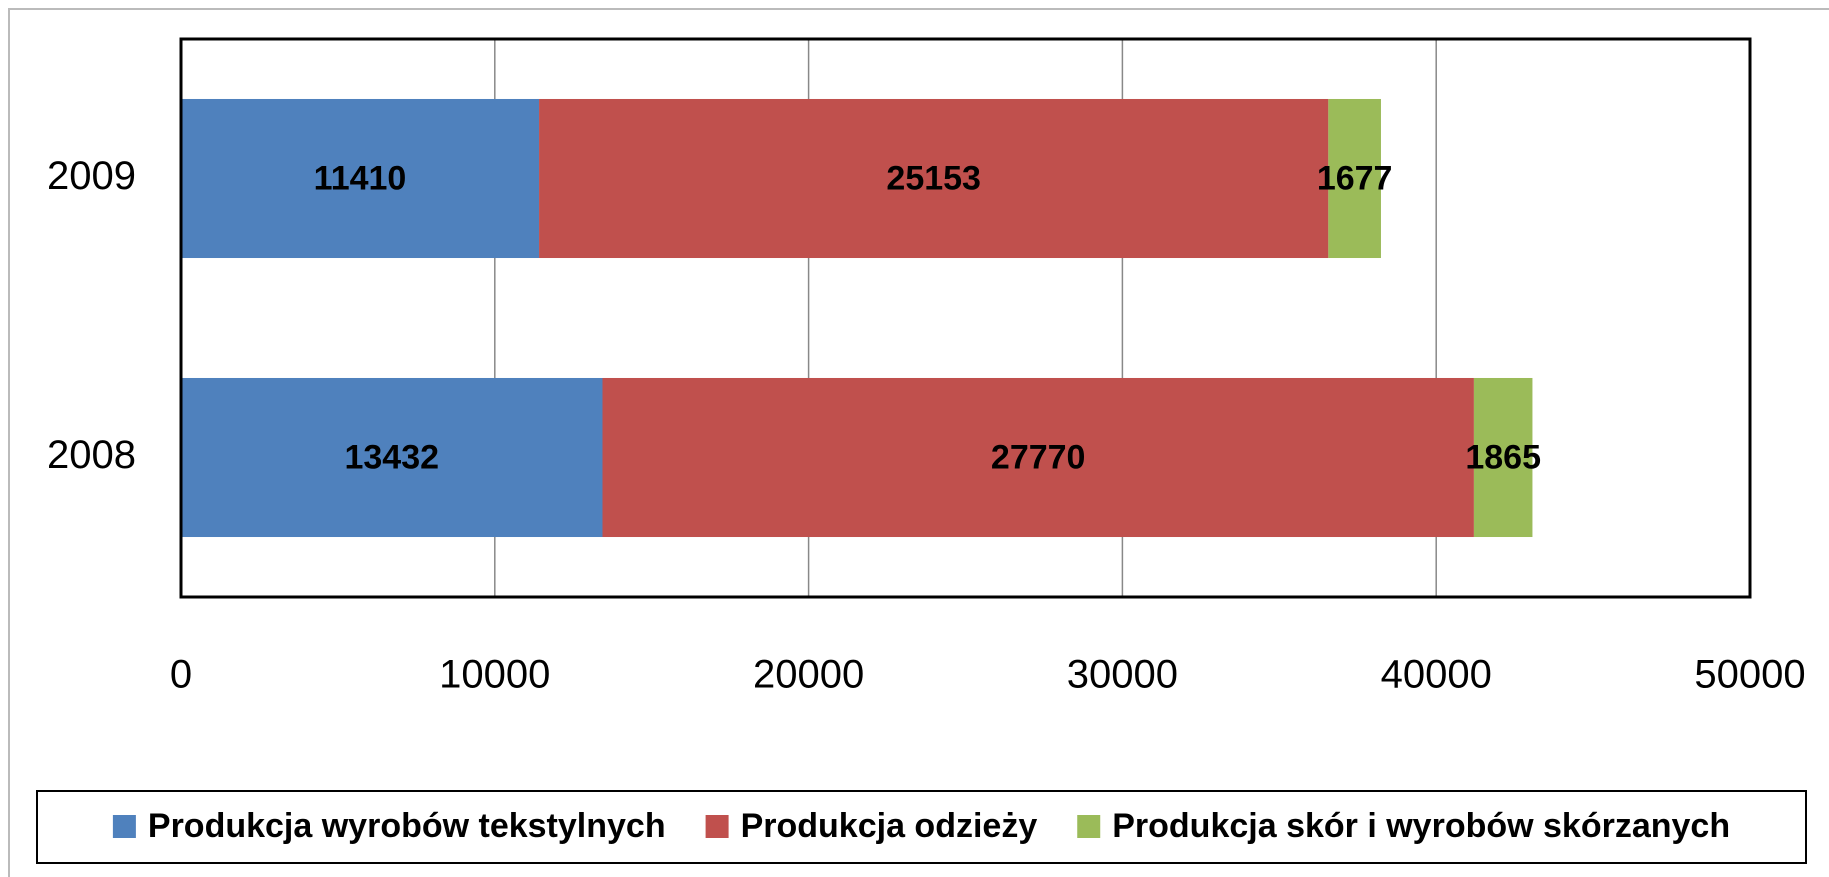  I want to click on data-label: 1677, so click(1355, 178).